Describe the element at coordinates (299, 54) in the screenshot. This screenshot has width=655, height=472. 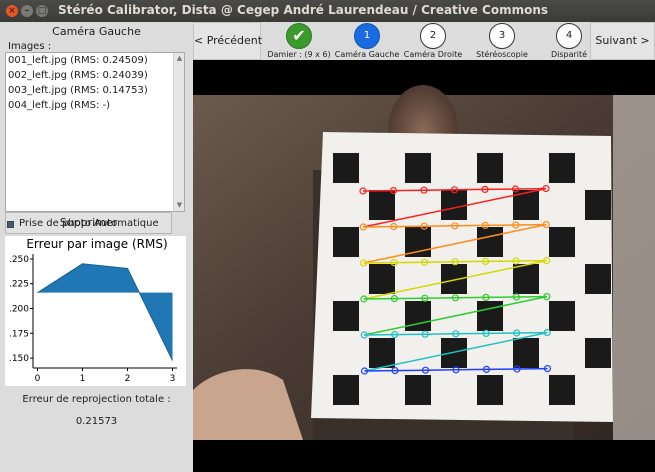
I see `step-label: Damier : (9 x 6)` at that location.